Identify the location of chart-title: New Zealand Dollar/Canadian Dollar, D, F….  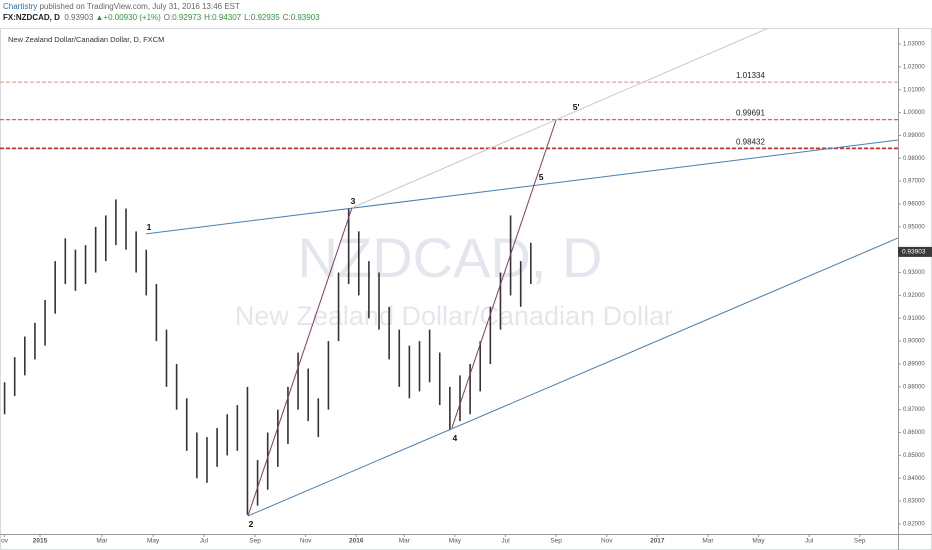
(86, 39).